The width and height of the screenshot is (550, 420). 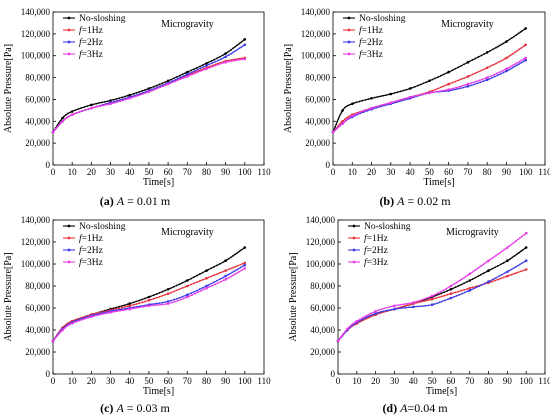 What do you see at coordinates (317, 99) in the screenshot?
I see `y-tick-label: 60,000` at bounding box center [317, 99].